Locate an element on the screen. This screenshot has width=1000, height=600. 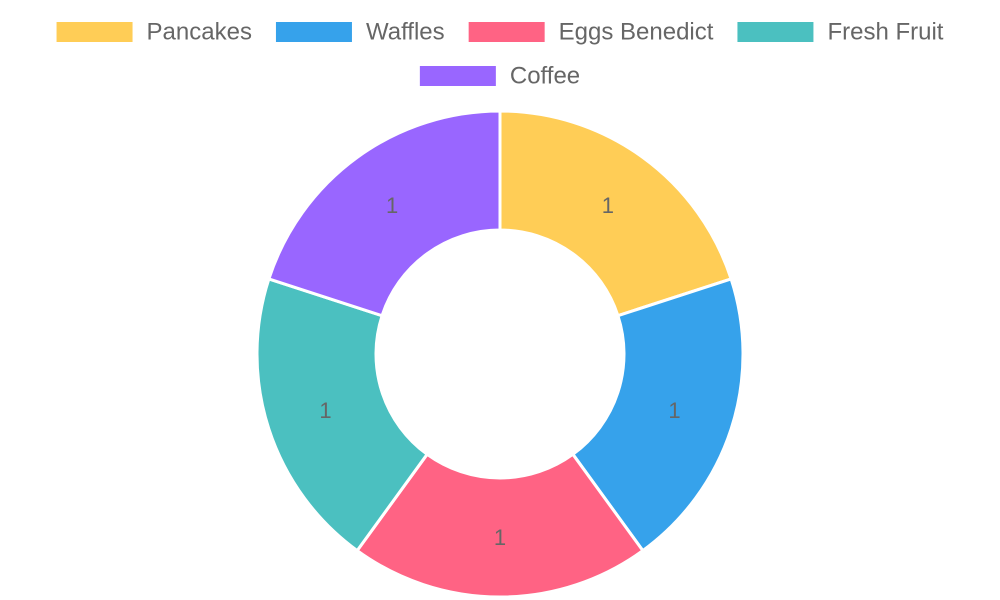
legend-label-pancakes: Pancakes is located at coordinates (199, 32).